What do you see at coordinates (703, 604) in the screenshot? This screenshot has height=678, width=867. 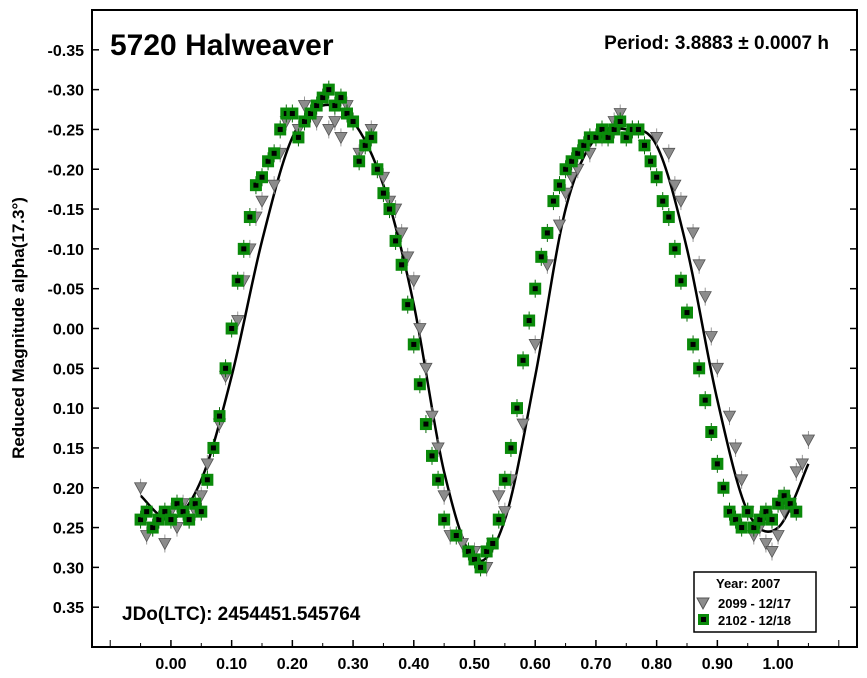 I see `legend-triangle-marker` at bounding box center [703, 604].